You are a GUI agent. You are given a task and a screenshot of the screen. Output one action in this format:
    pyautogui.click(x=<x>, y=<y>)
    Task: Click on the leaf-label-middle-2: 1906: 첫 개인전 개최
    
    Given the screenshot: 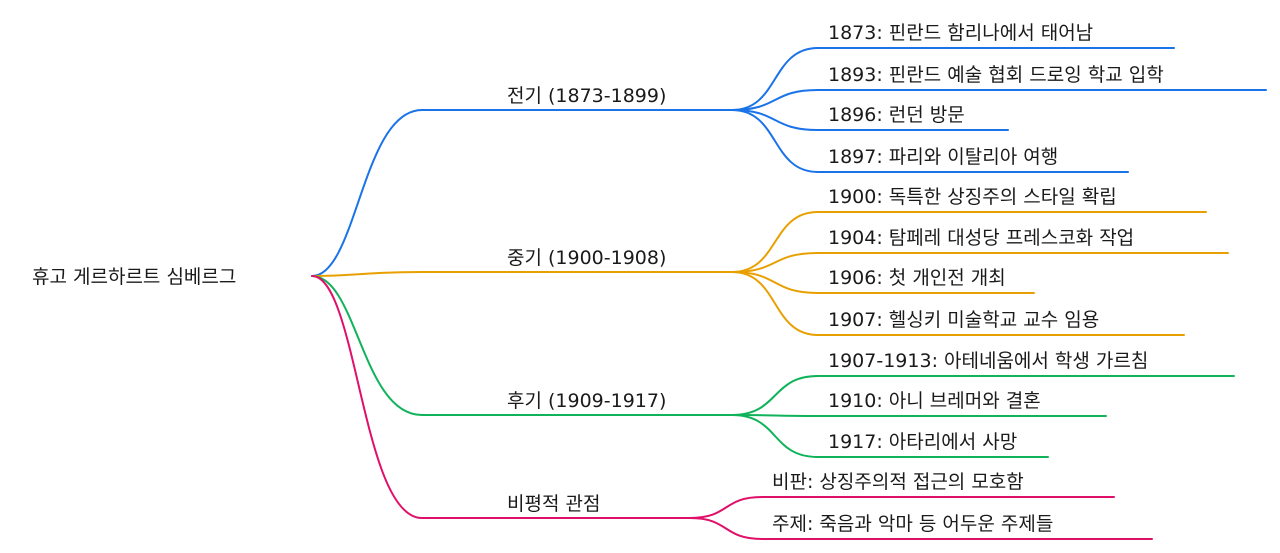 What is the action you would take?
    pyautogui.click(x=917, y=278)
    